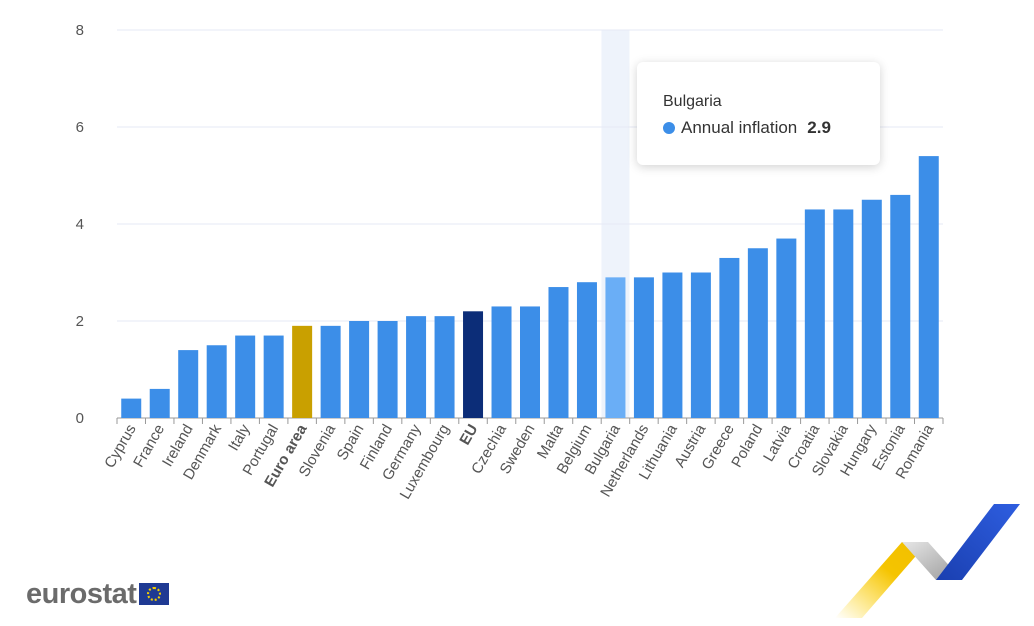  Describe the element at coordinates (758, 113) in the screenshot. I see `chart-tooltip: Bulgaria Annual inflation 2.9` at that location.